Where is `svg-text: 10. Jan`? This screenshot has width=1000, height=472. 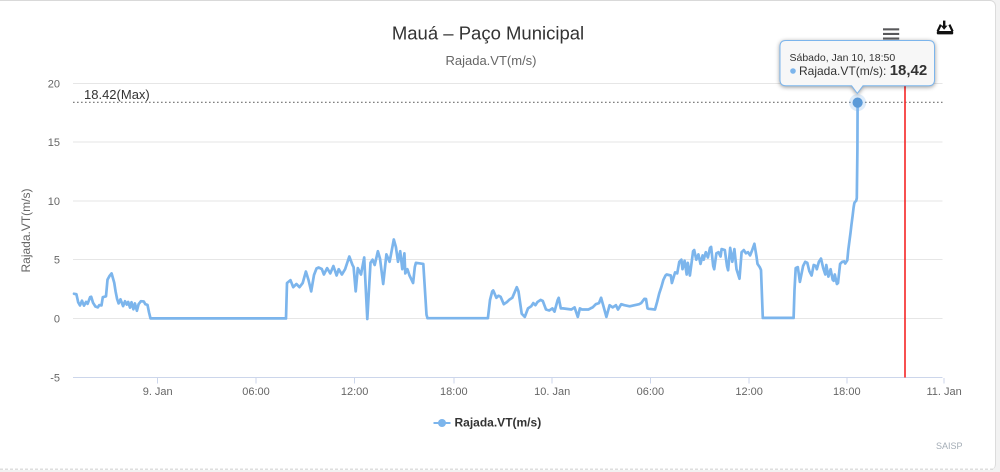 svg-text: 10. Jan is located at coordinates (552, 392).